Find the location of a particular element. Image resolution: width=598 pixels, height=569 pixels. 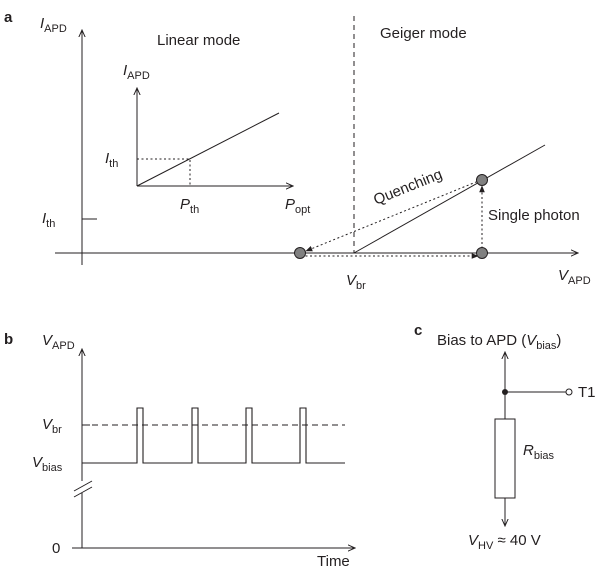

b-vbias-label: Vbias is located at coordinates (47, 464).